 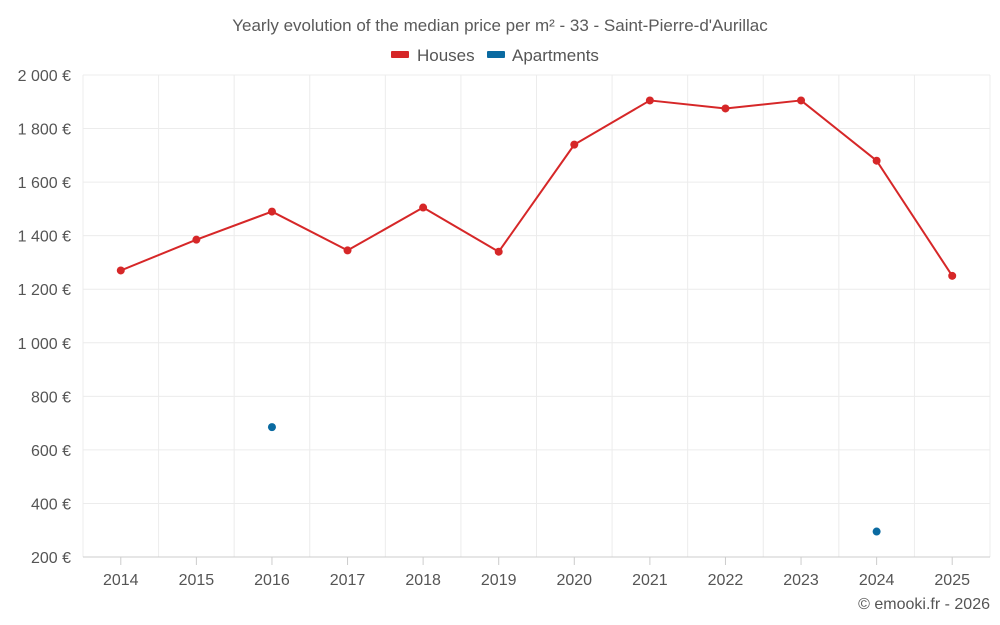 I want to click on x-tick-label: 2021, so click(x=650, y=580).